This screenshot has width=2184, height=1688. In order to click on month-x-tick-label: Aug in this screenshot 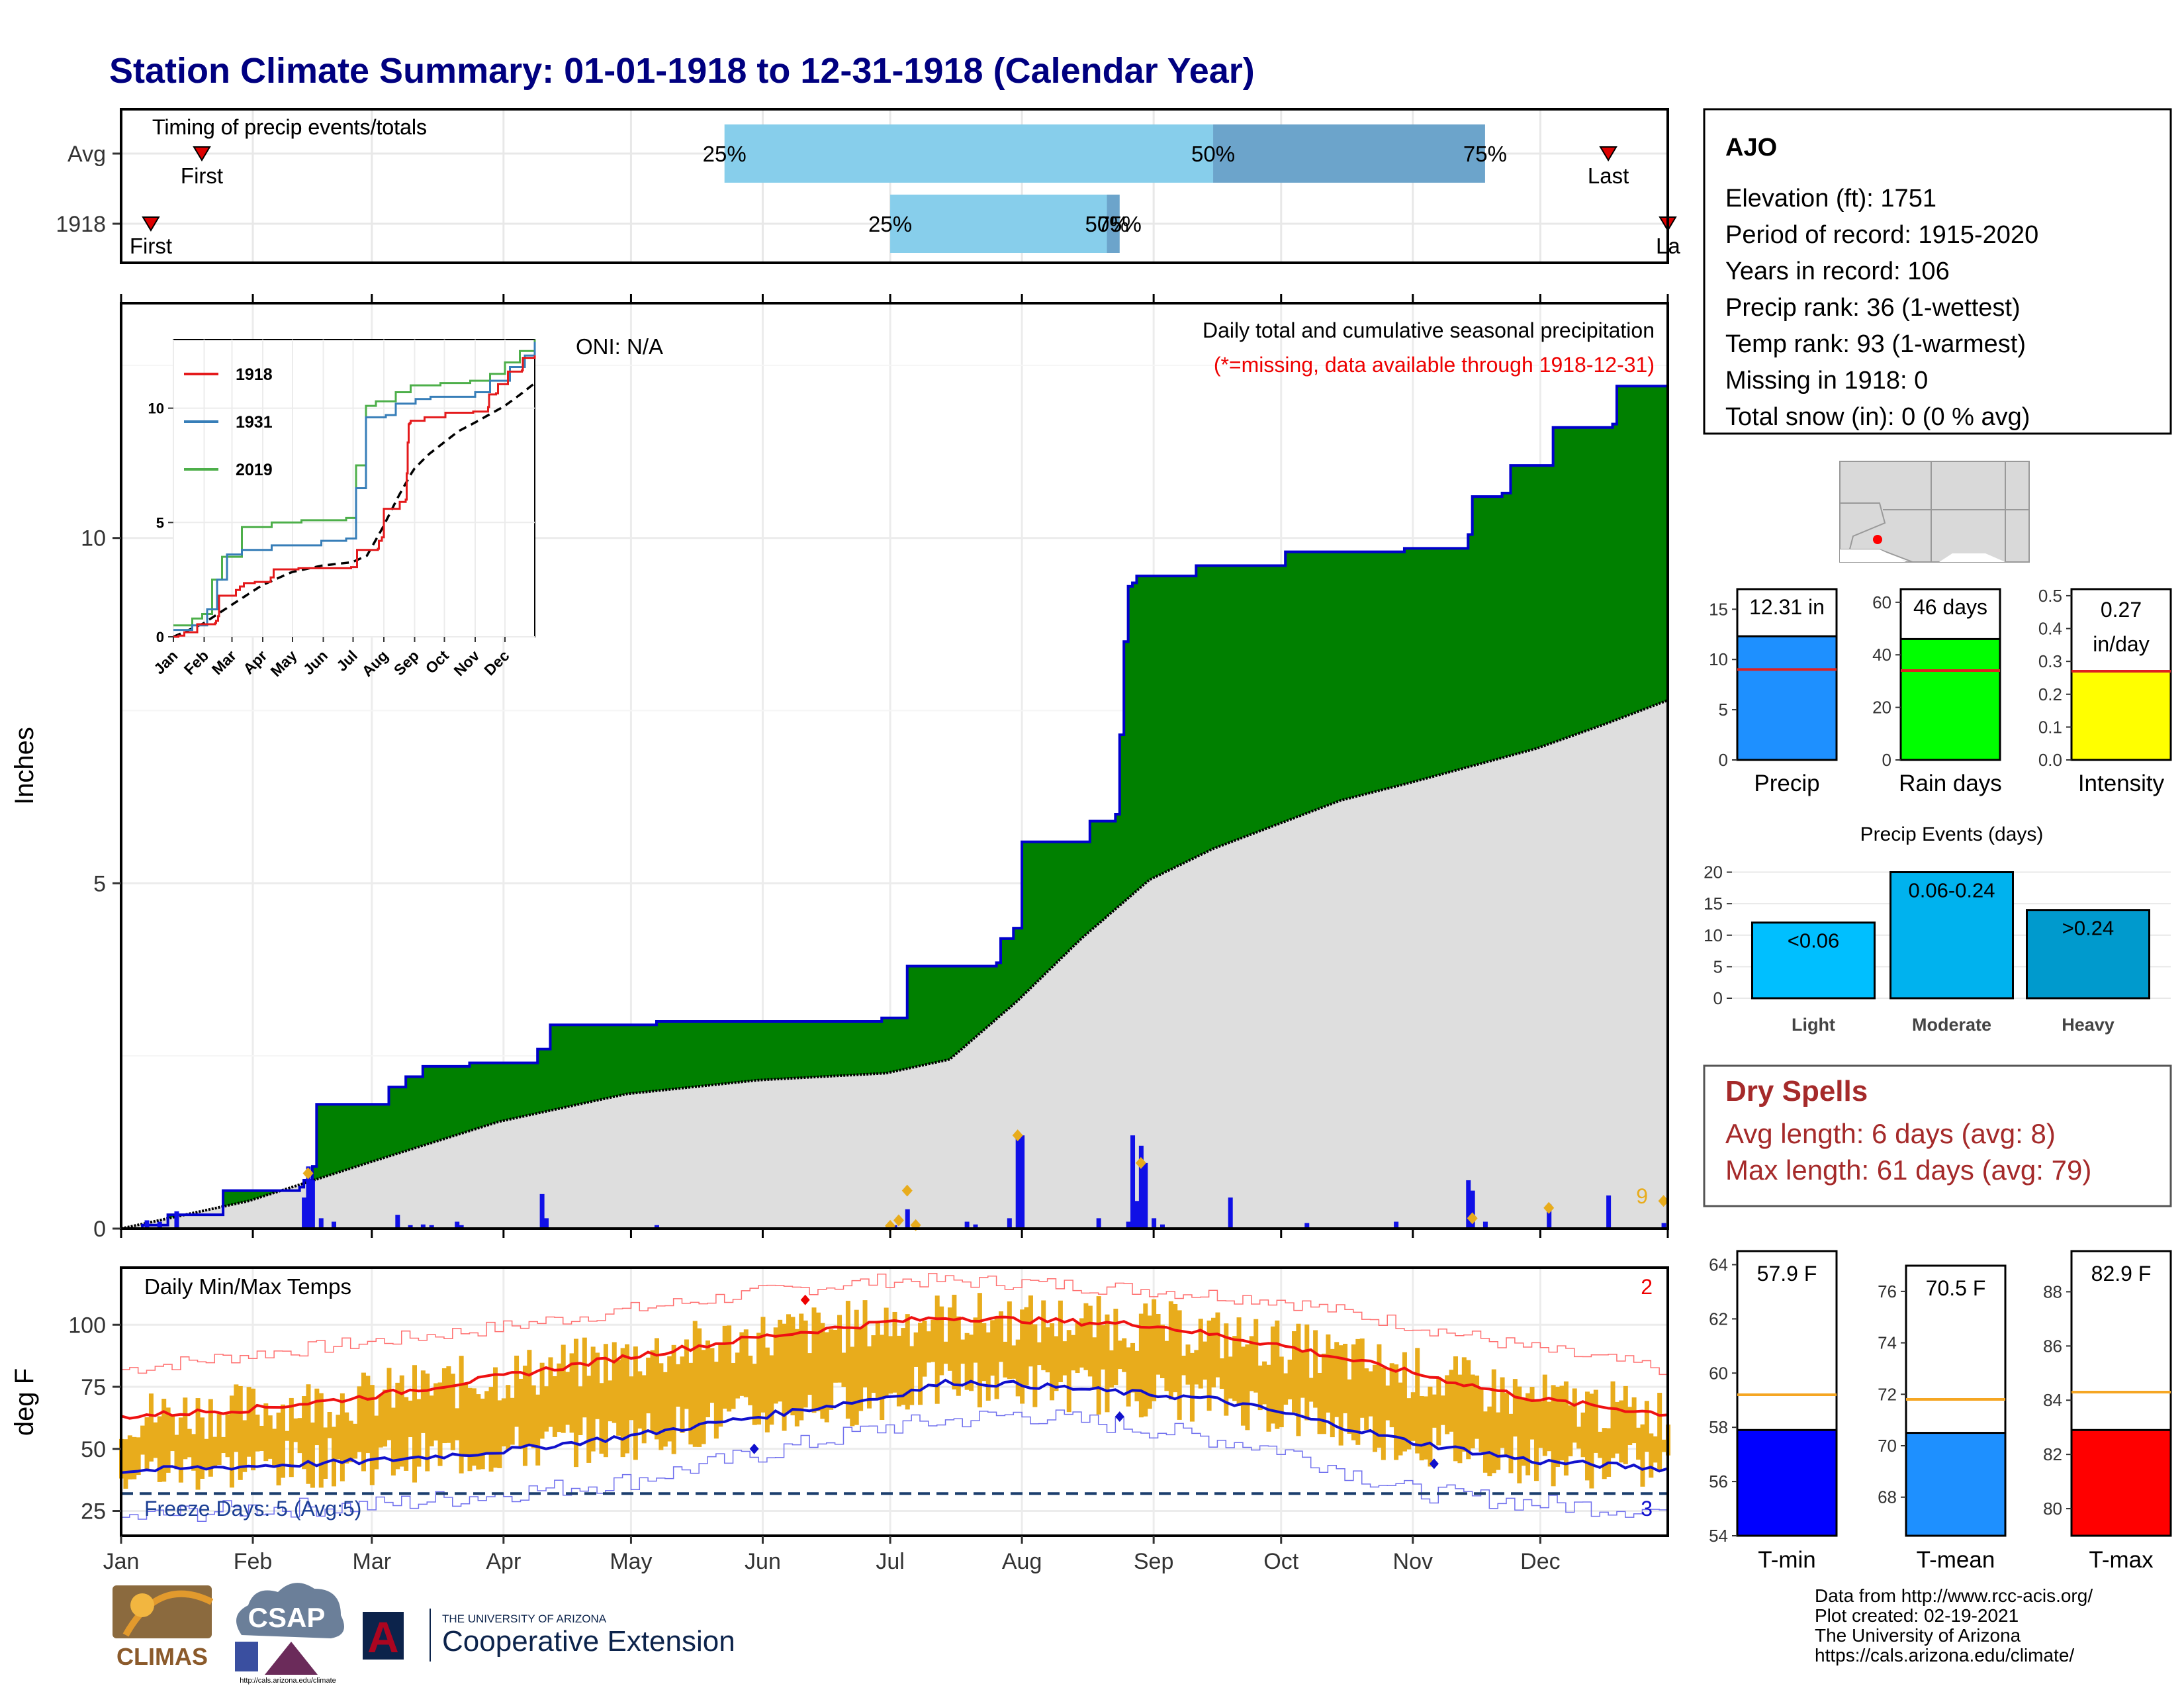, I will do `click(1022, 1561)`.